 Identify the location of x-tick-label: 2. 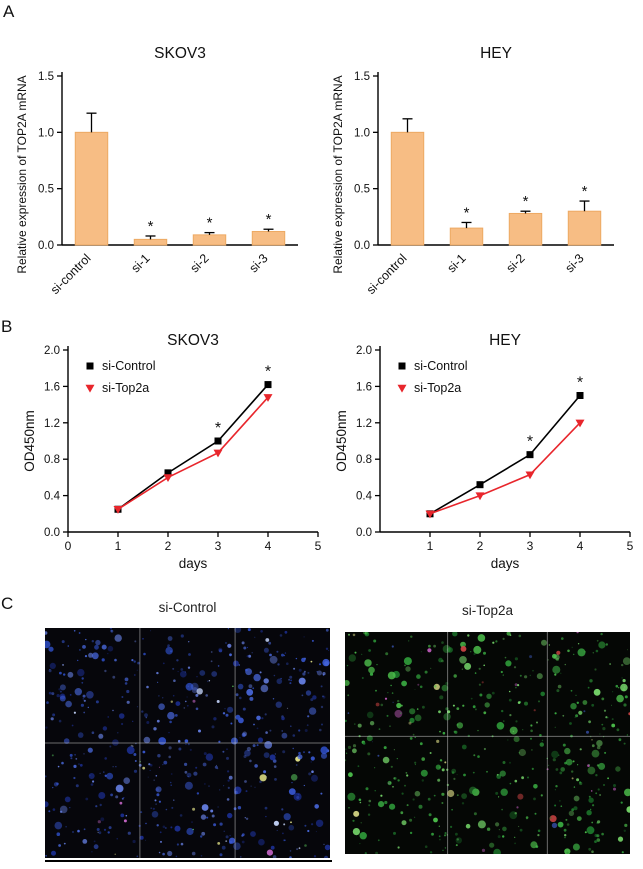
(168, 546).